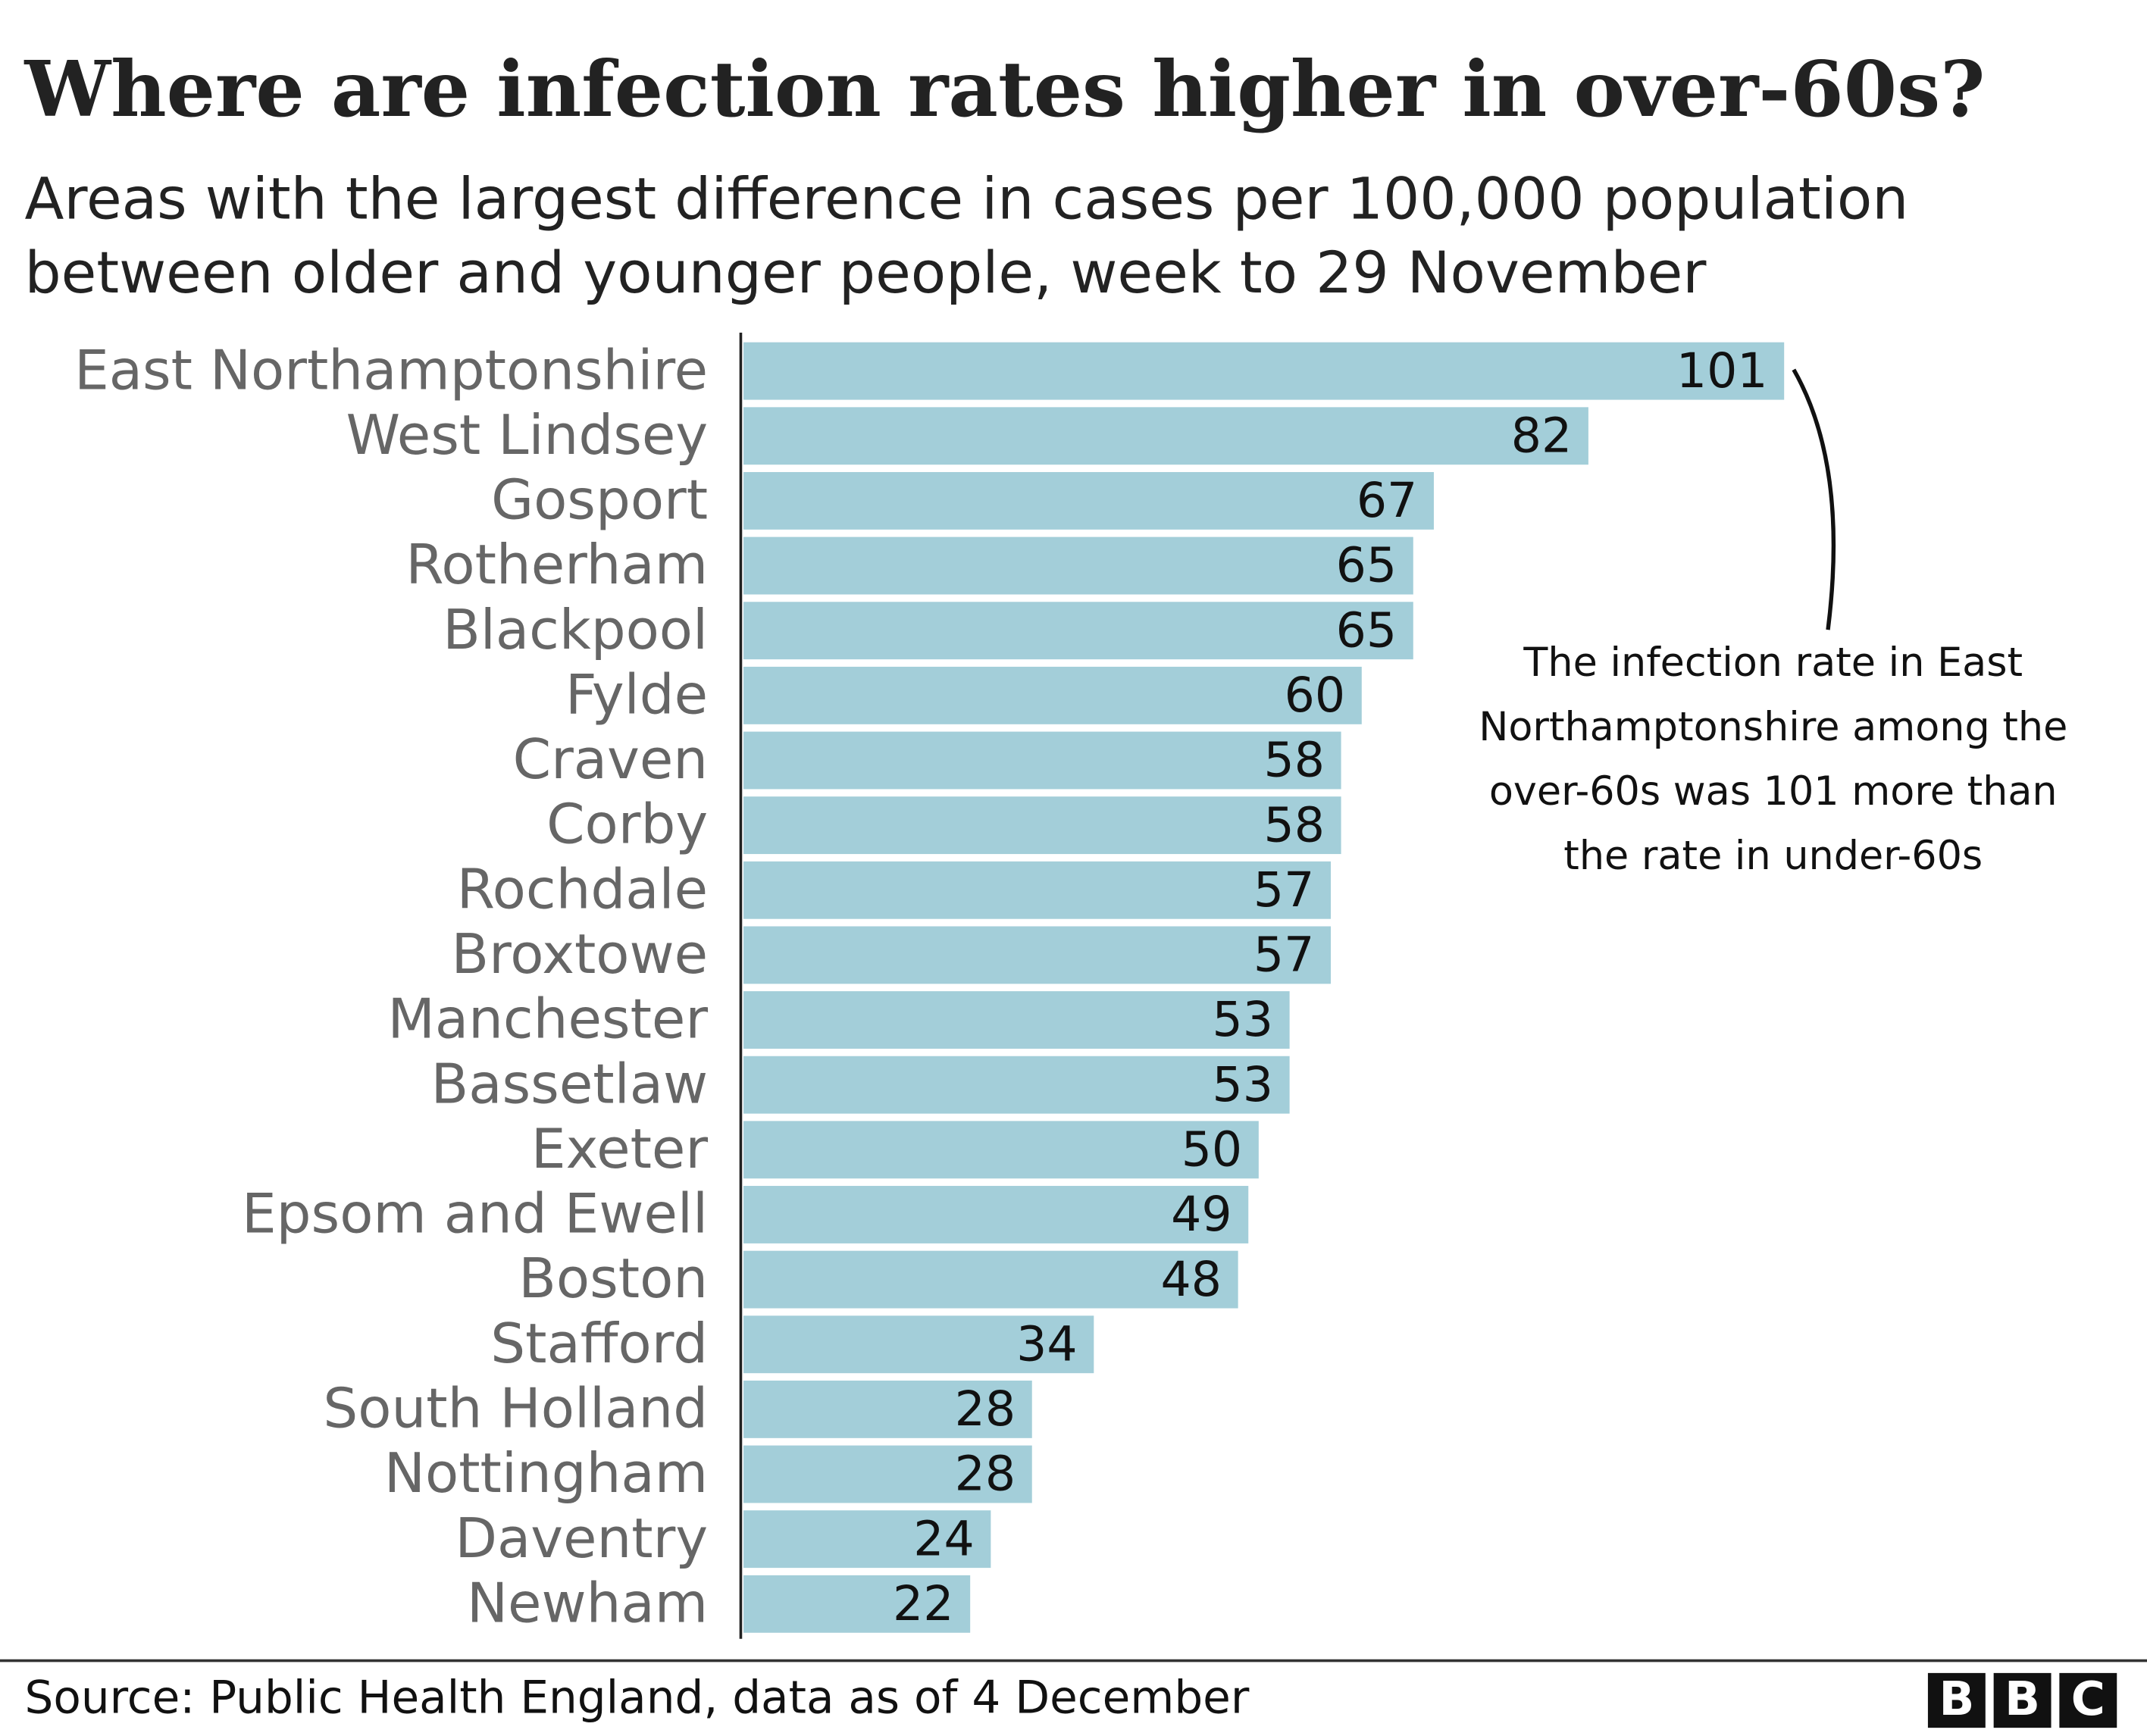 The width and height of the screenshot is (2147, 1736). I want to click on category-label: Fylde, so click(637, 695).